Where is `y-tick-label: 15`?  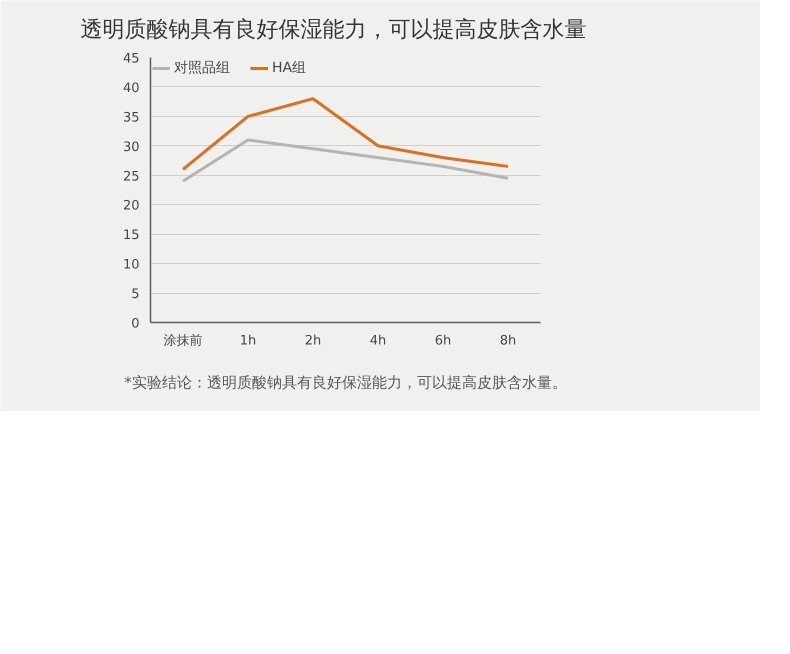
y-tick-label: 15 is located at coordinates (131, 236).